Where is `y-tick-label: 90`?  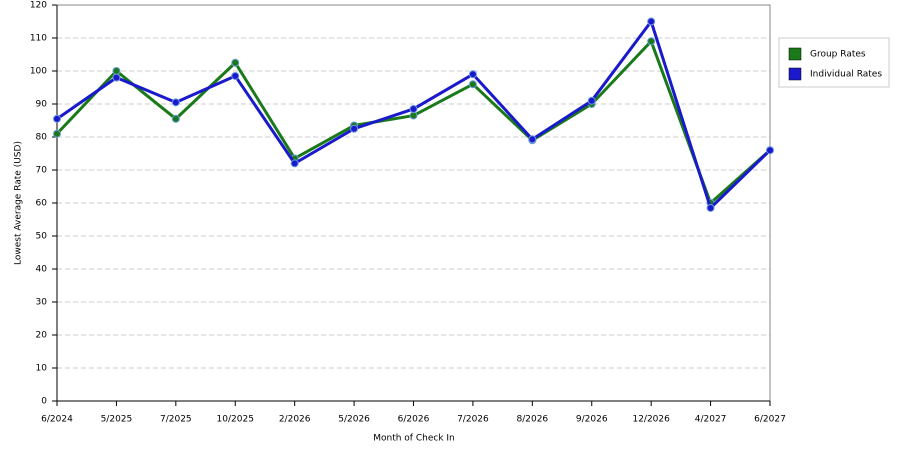
y-tick-label: 90 is located at coordinates (42, 105).